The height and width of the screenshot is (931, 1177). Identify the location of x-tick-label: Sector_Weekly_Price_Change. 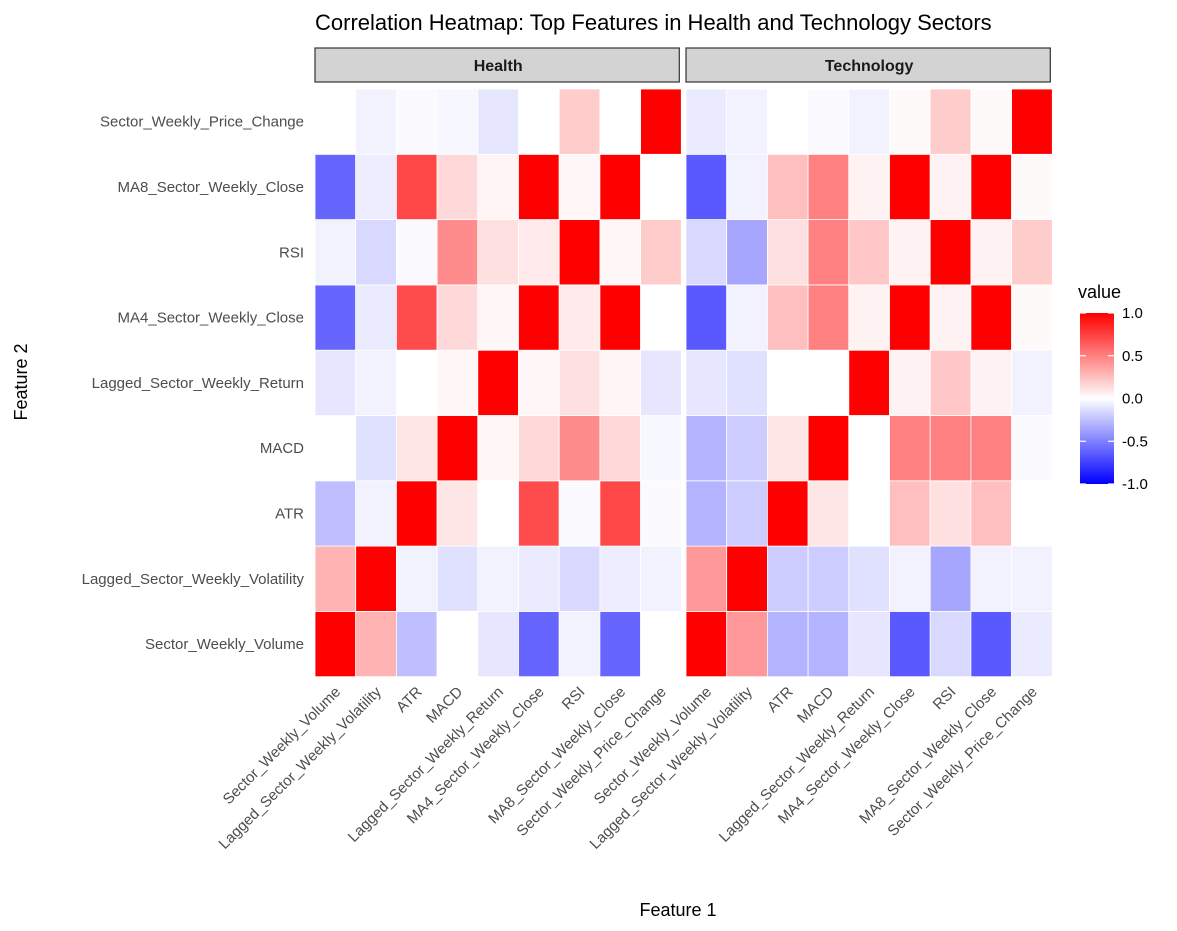
(962, 762).